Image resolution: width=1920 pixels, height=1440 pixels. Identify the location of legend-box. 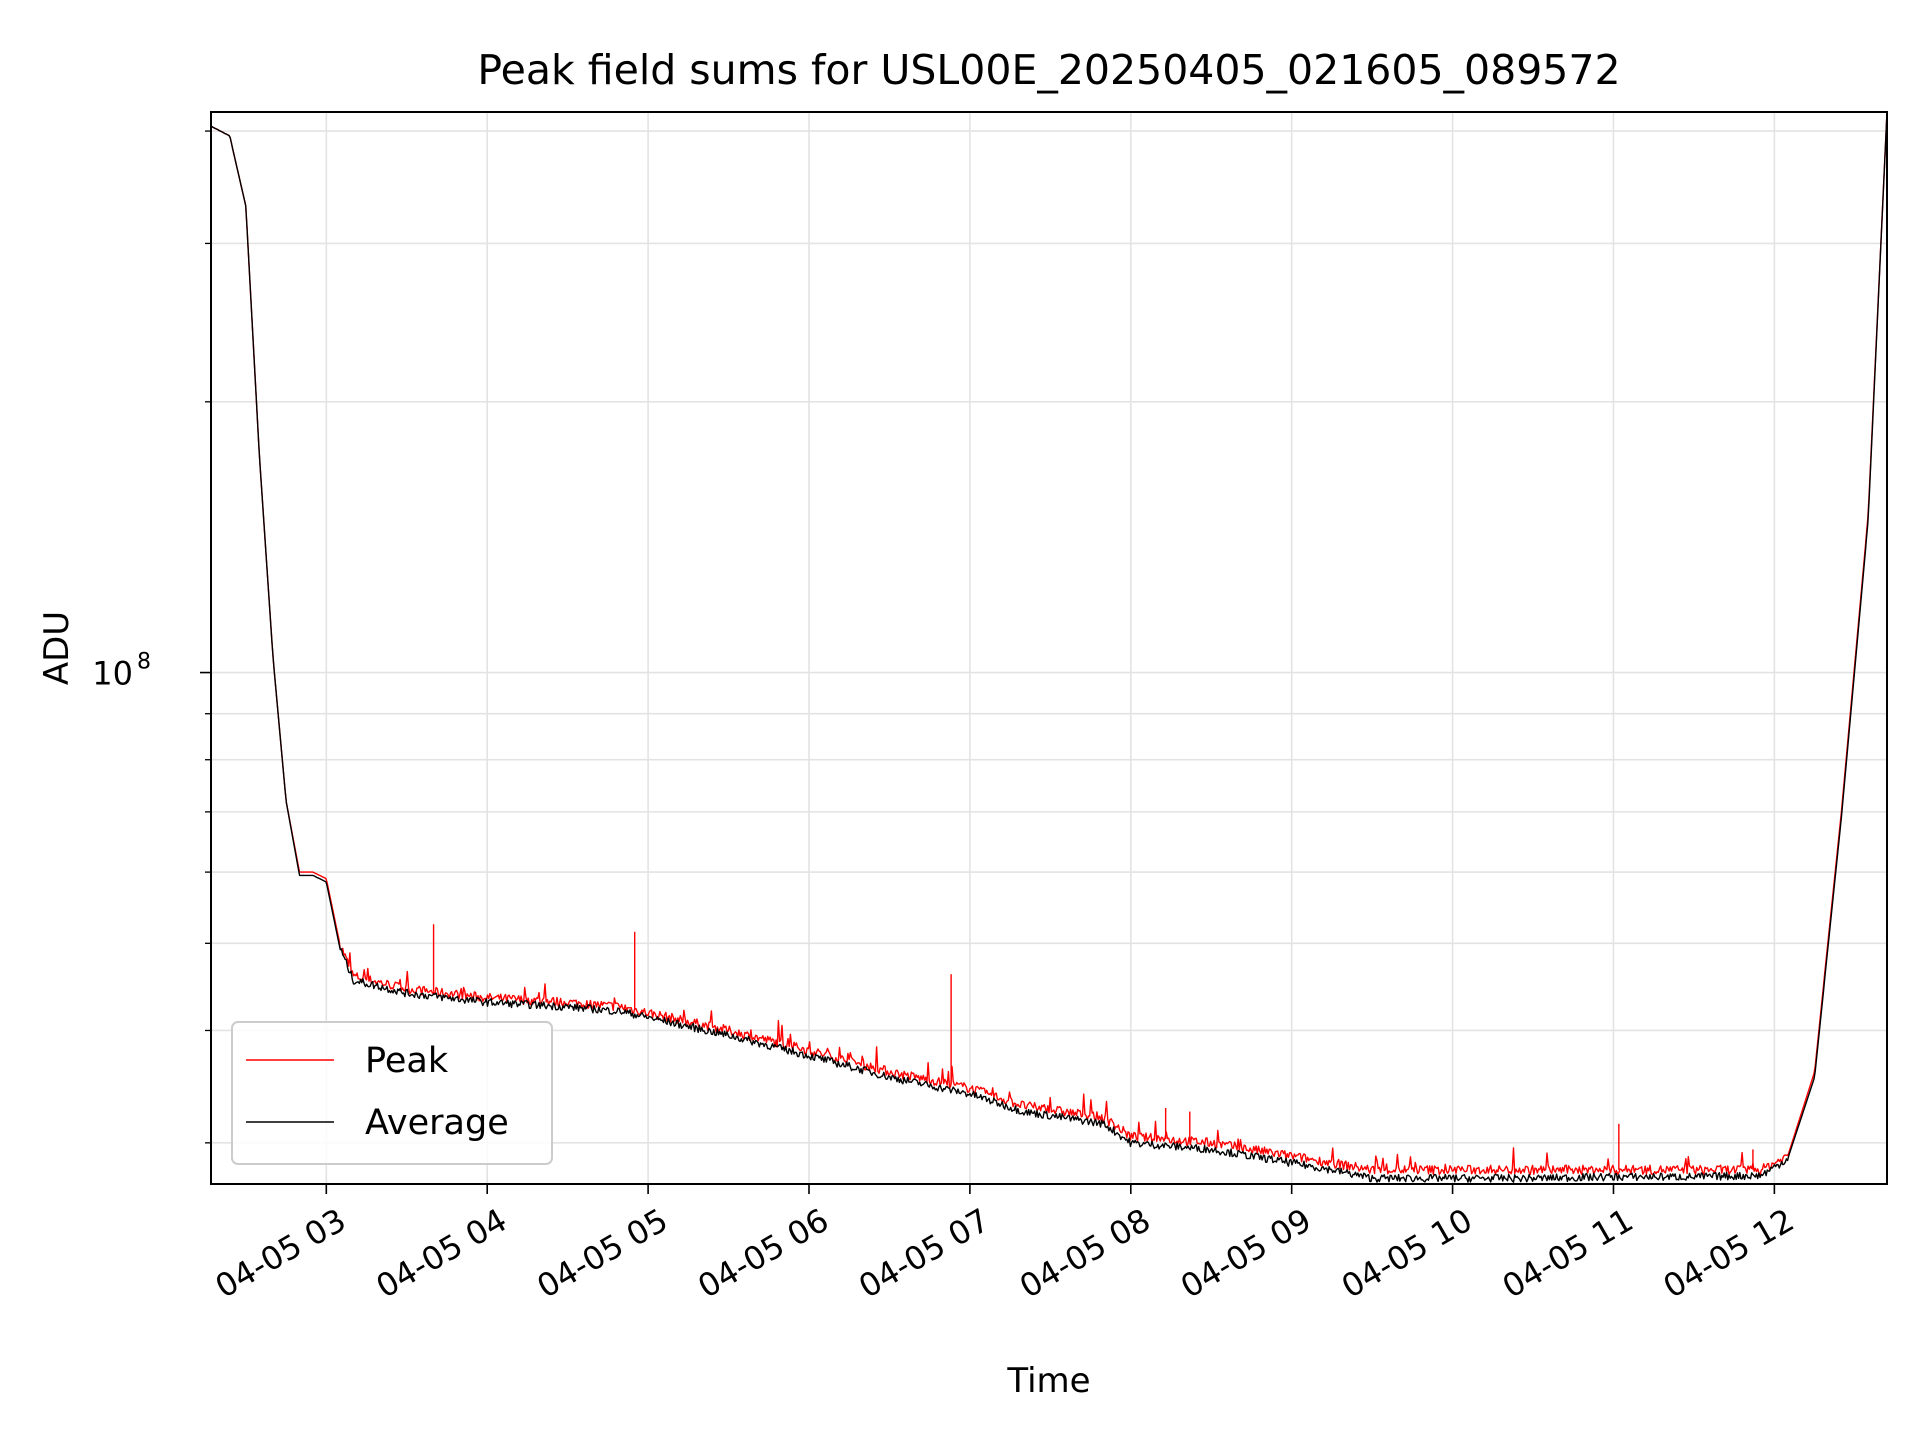
(392, 1093).